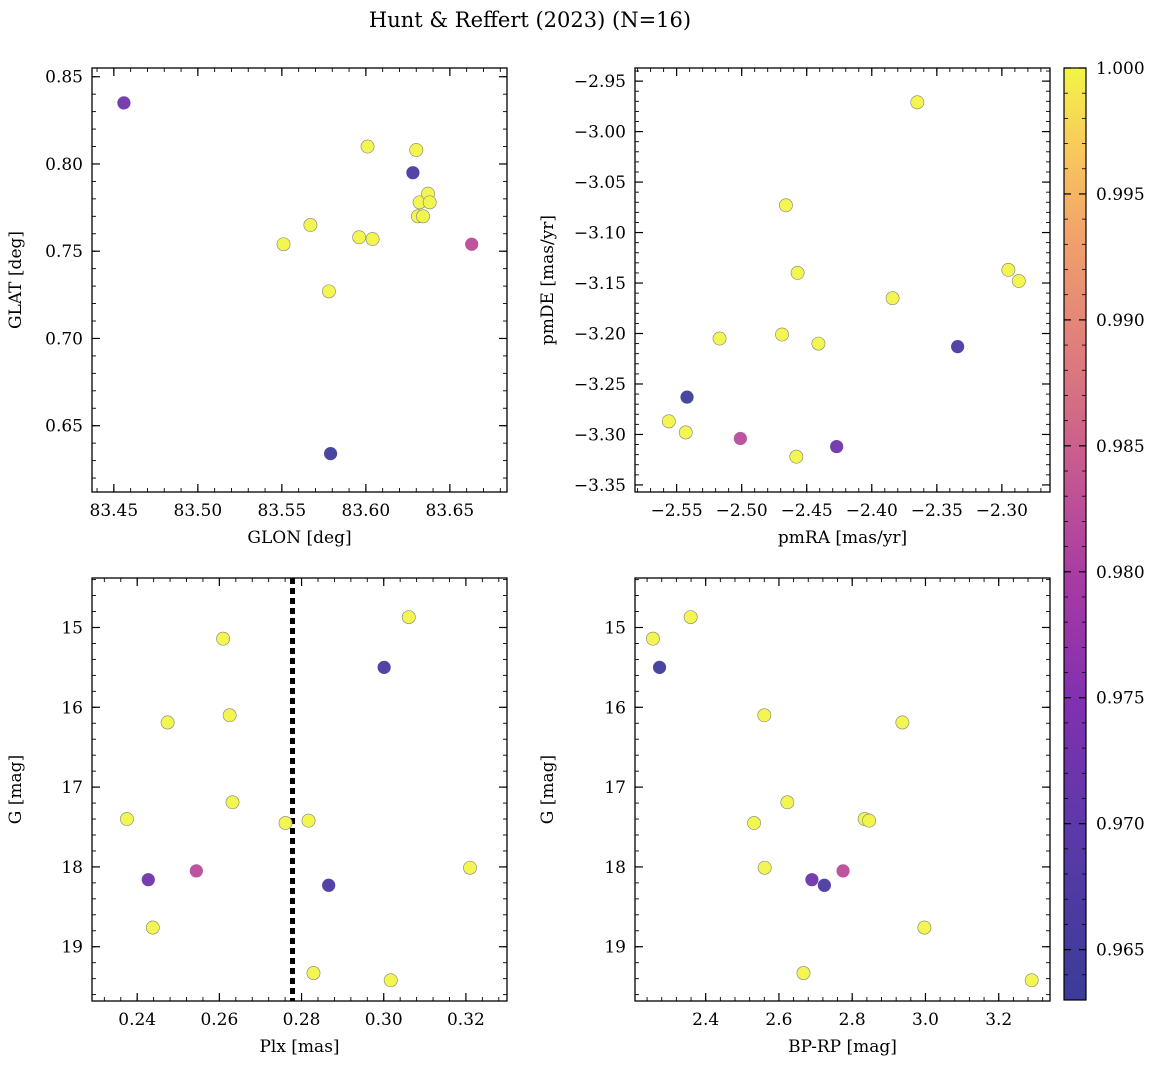  Describe the element at coordinates (600, 486) in the screenshot. I see `y-tick-label: −3.35` at that location.